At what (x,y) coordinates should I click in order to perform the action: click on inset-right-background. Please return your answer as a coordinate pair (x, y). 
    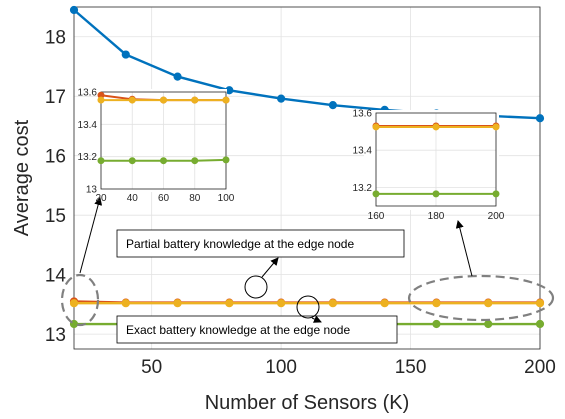
    Looking at the image, I should click on (431, 160).